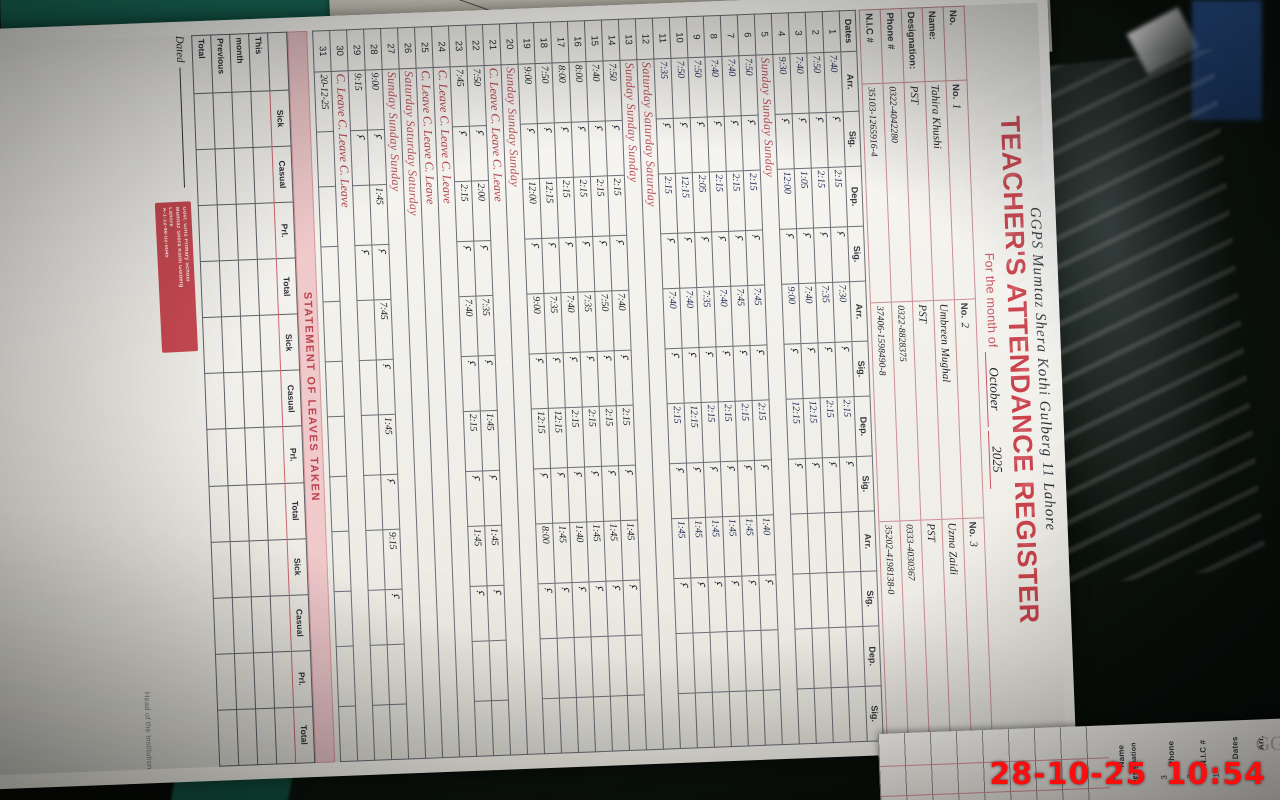  What do you see at coordinates (549, 208) in the screenshot?
I see `attendance-time-cell: 12:15` at bounding box center [549, 208].